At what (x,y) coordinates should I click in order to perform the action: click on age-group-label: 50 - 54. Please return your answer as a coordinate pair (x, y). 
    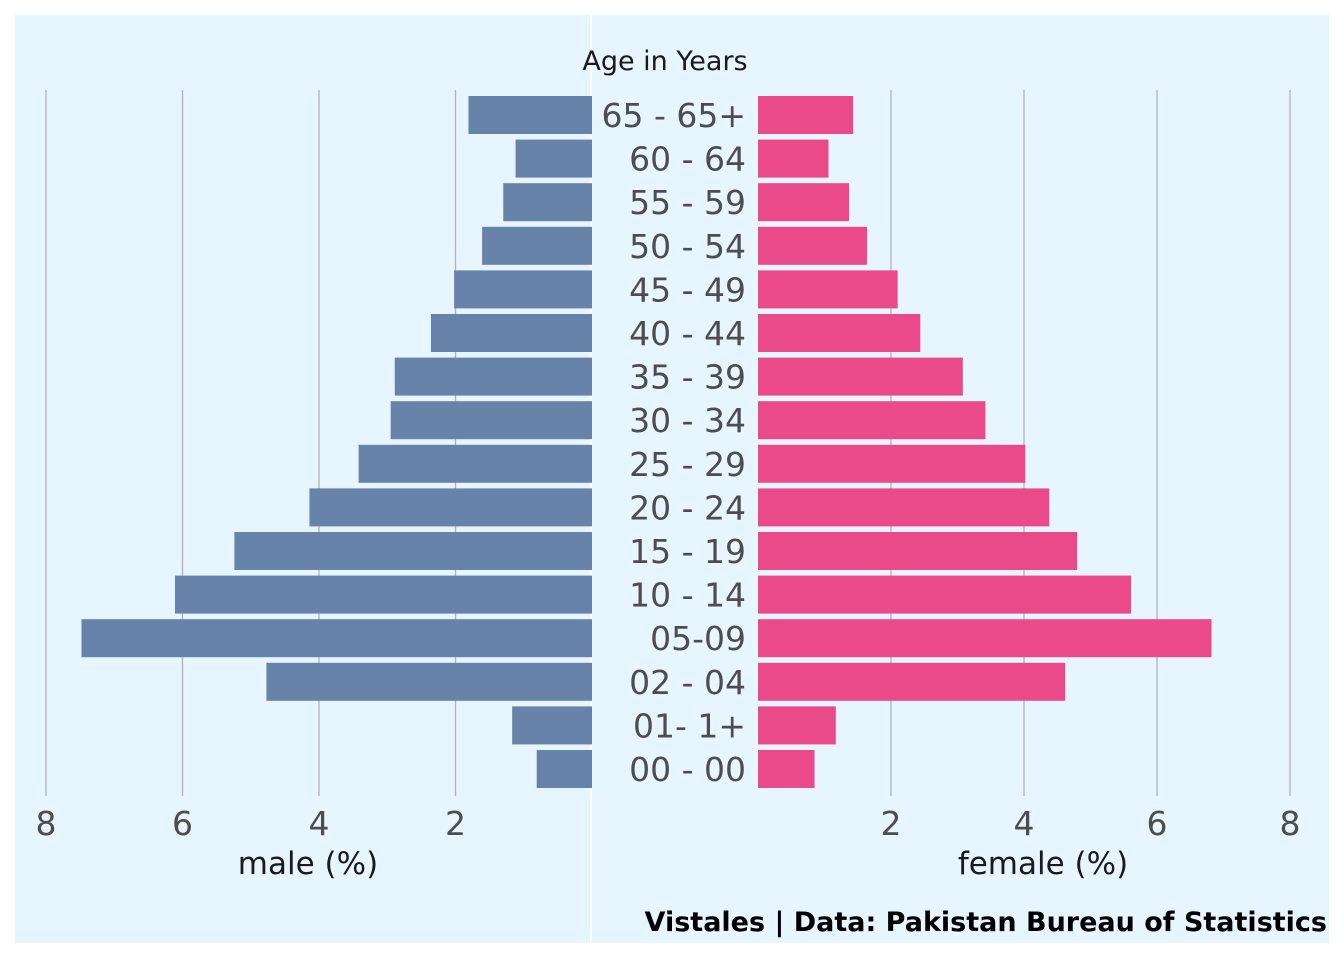
    Looking at the image, I should click on (687, 246).